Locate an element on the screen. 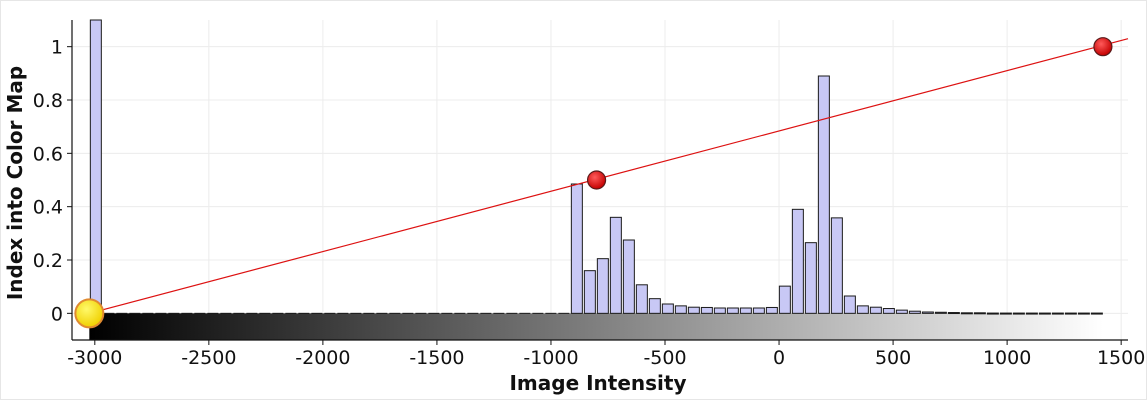 This screenshot has height=400, width=1147. x-tick-label: -500 is located at coordinates (664, 358).